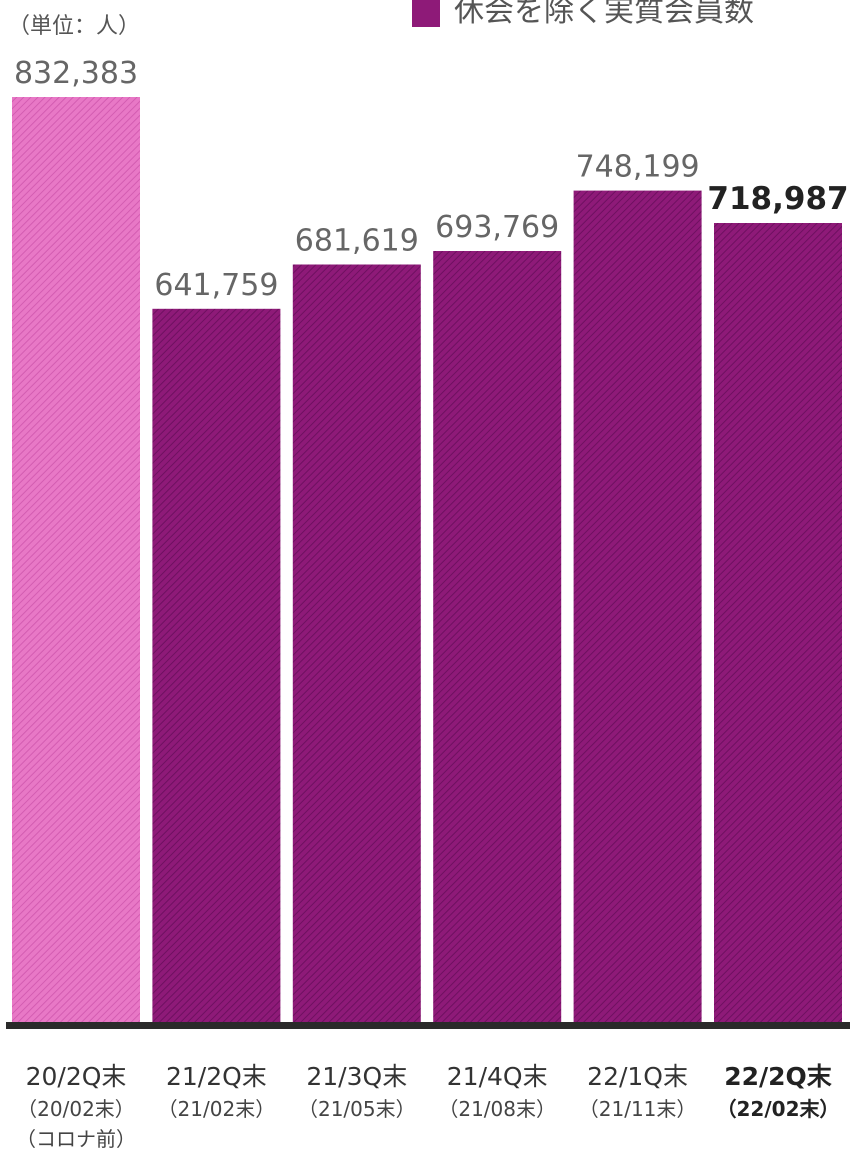 This screenshot has width=854, height=1159. Describe the element at coordinates (637, 1076) in the screenshot. I see `category-period: 22/1Q末` at that location.